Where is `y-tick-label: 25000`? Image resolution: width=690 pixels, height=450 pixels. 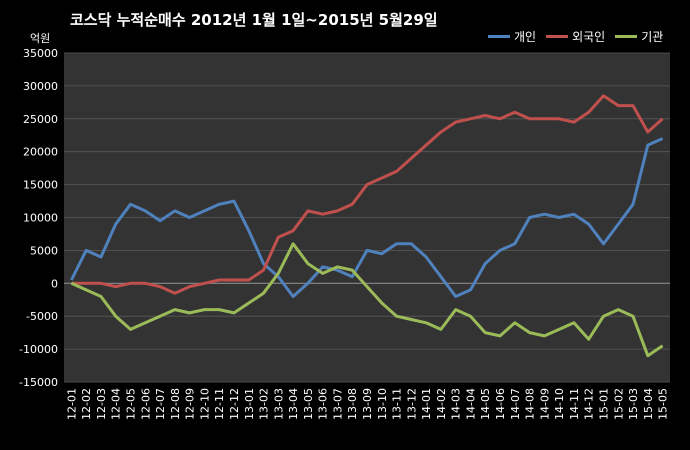
y-tick-label: 25000 is located at coordinates (40, 119).